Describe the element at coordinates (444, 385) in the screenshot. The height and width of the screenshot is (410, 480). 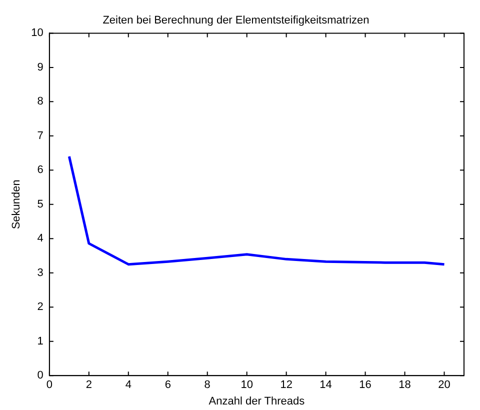
I see `x-tick-label: 20` at that location.